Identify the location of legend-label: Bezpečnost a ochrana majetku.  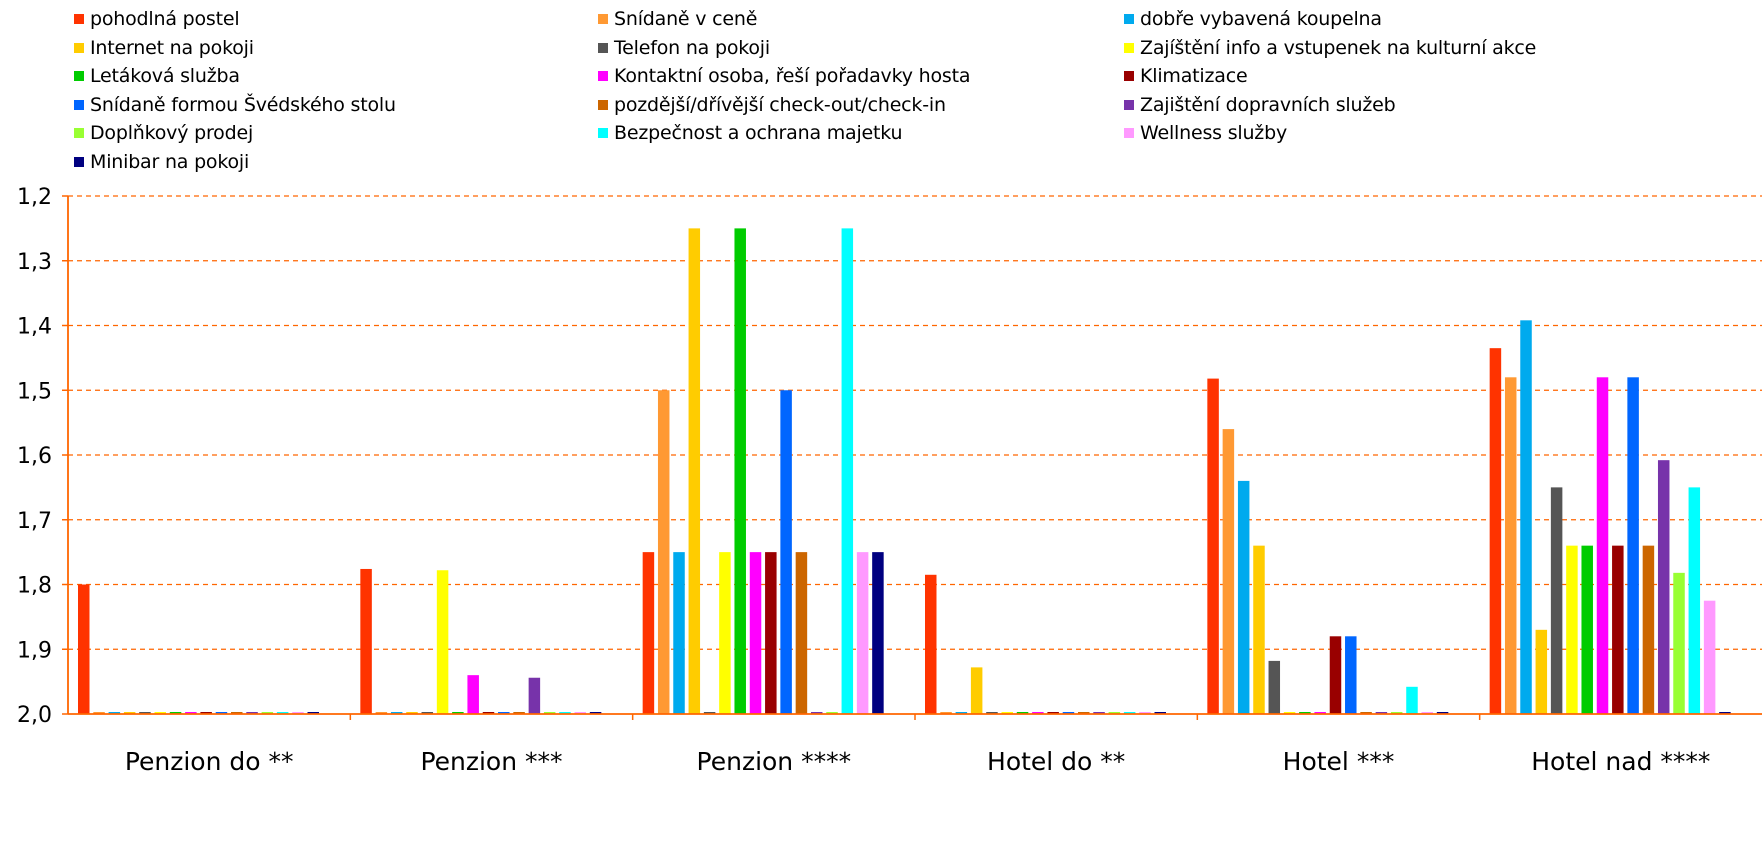
(758, 133).